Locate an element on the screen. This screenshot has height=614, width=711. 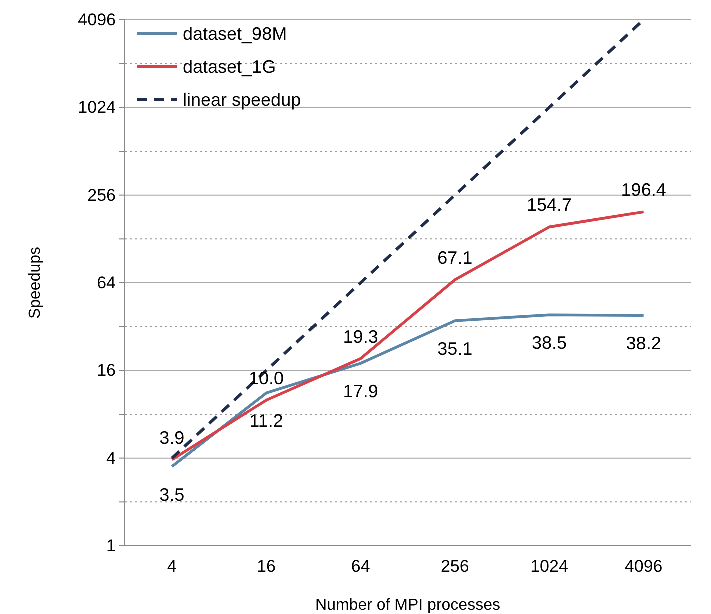
data-label: 154.7 is located at coordinates (549, 205).